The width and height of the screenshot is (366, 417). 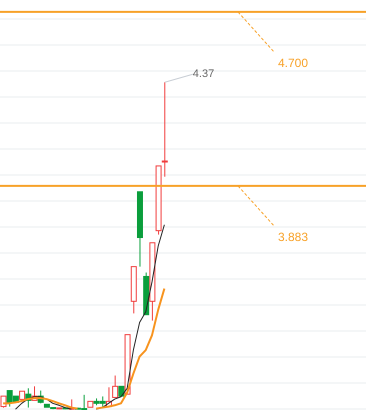 What do you see at coordinates (293, 63) in the screenshot?
I see `text: 4.700` at bounding box center [293, 63].